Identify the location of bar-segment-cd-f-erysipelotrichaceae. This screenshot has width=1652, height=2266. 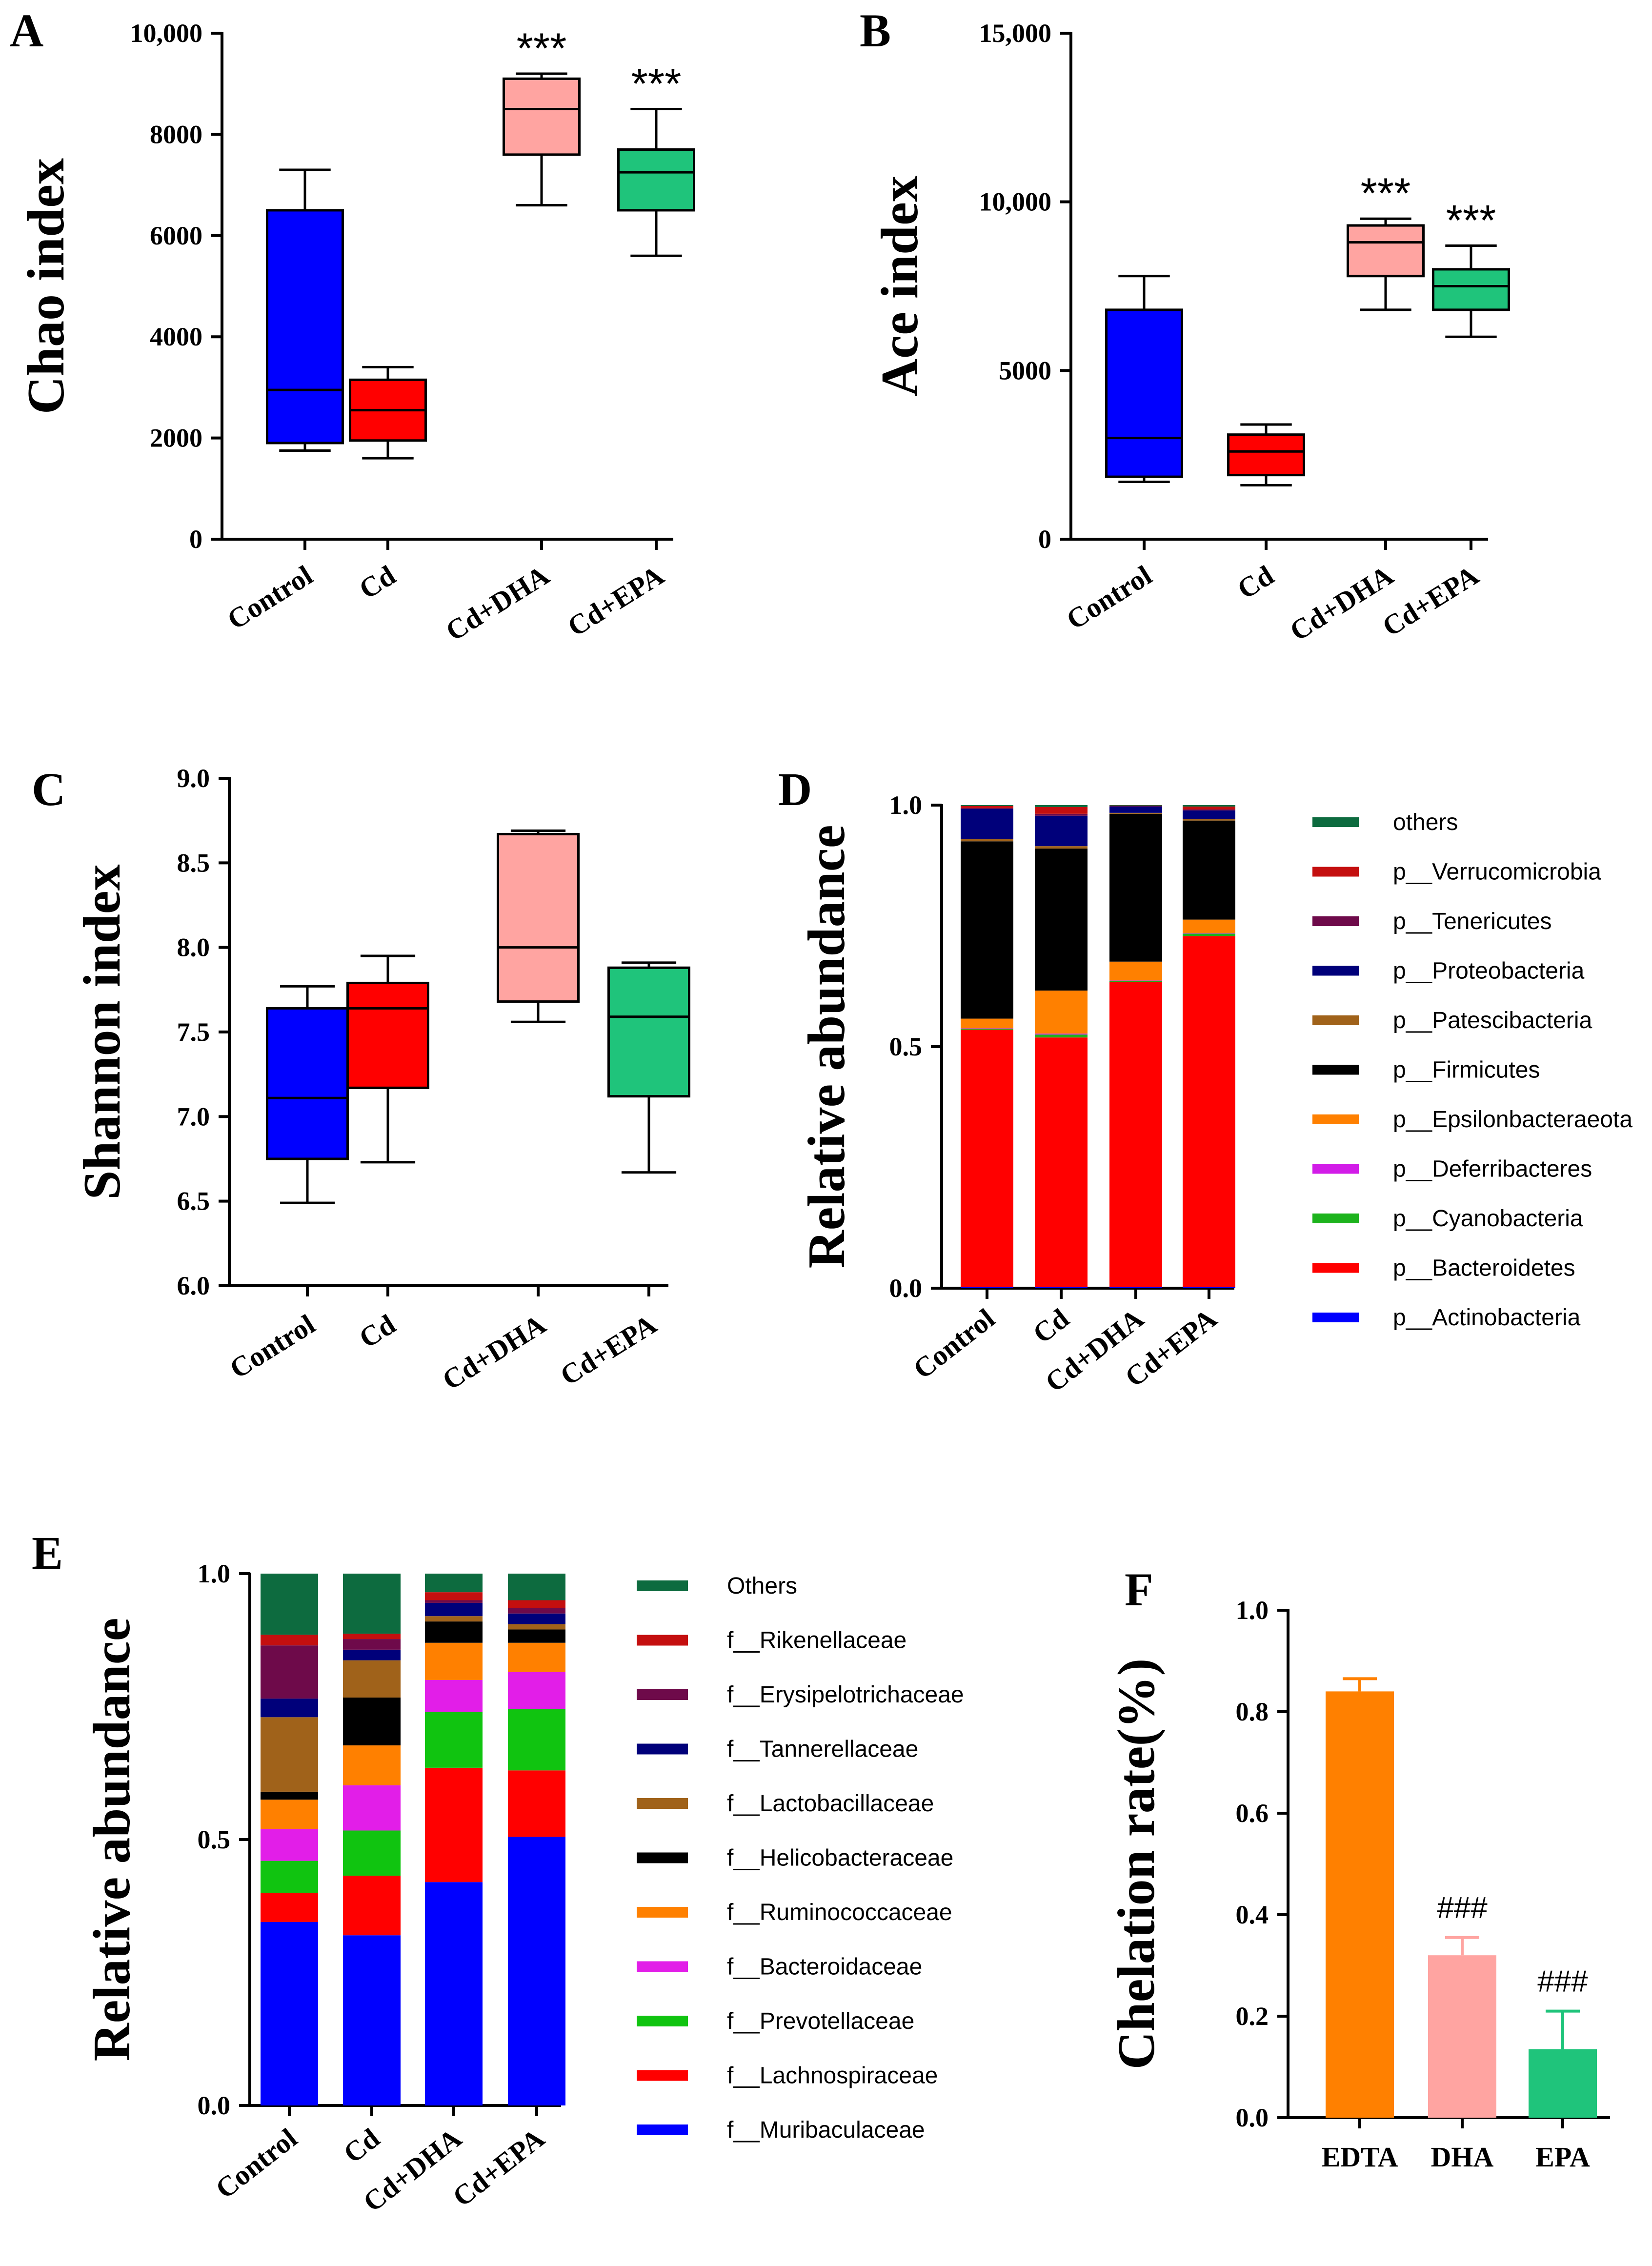
(372, 1644).